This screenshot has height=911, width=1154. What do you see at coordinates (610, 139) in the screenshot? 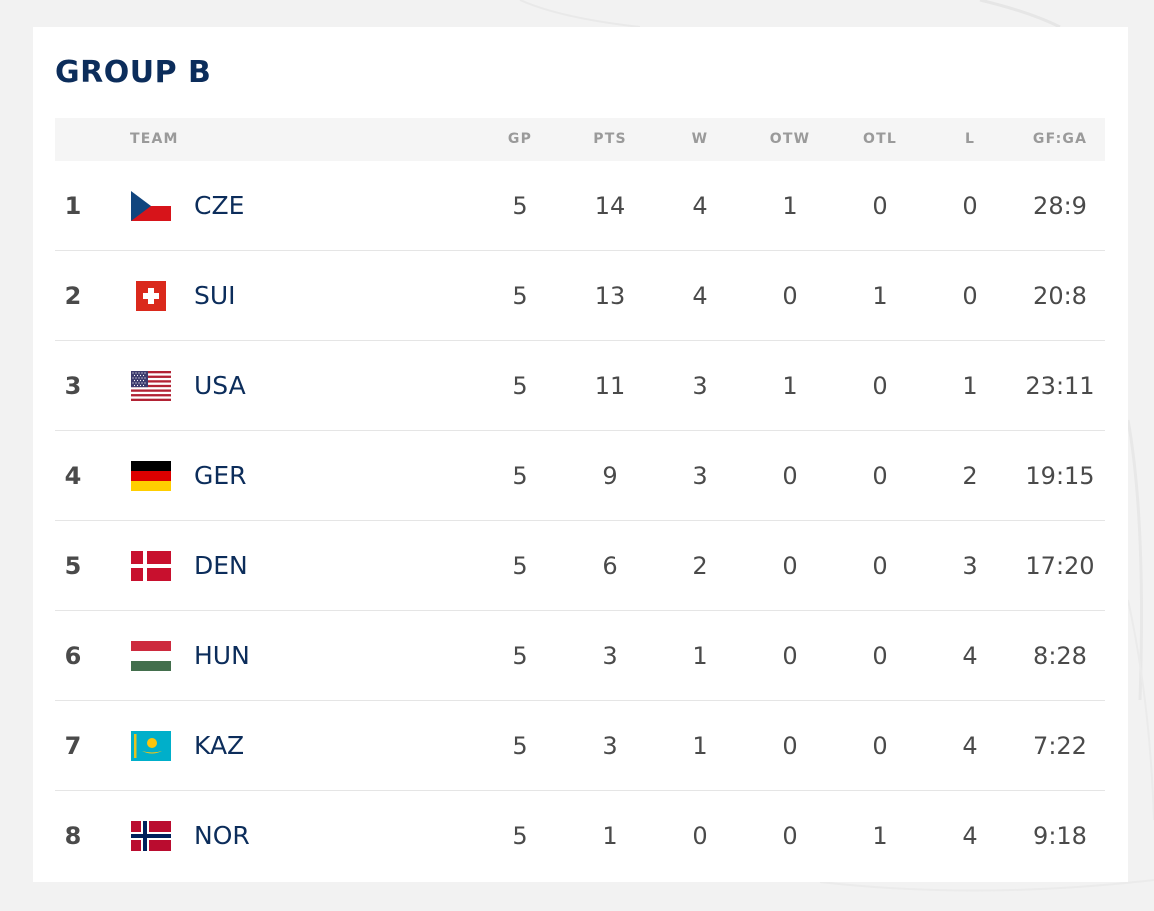
I see `header-pts: PTS` at bounding box center [610, 139].